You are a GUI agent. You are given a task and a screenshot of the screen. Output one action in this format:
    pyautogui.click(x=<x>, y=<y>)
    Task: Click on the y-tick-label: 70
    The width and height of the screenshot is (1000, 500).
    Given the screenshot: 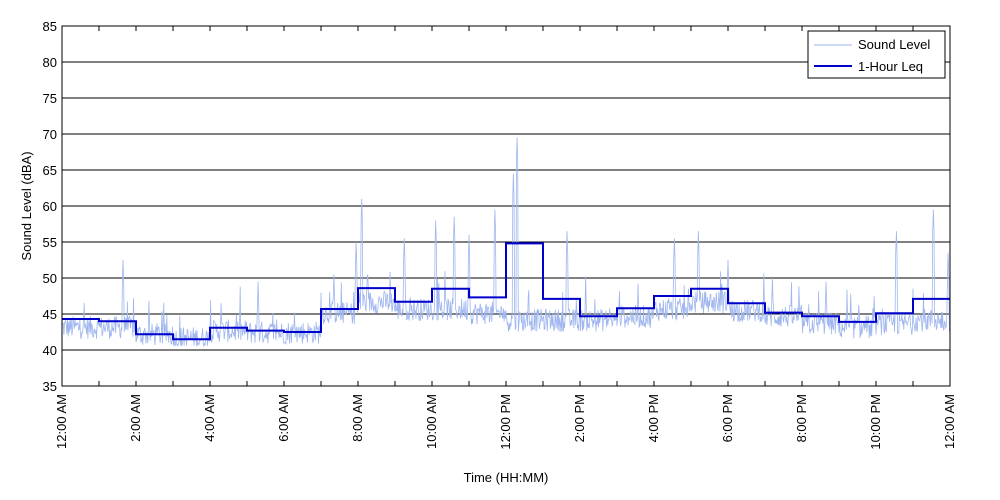 What is the action you would take?
    pyautogui.click(x=50, y=134)
    